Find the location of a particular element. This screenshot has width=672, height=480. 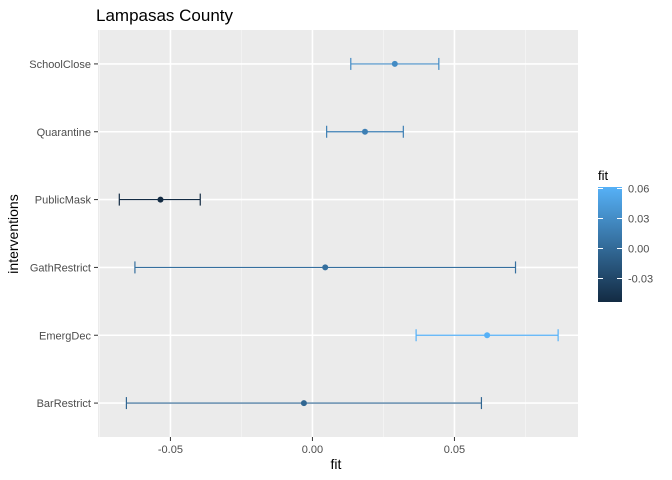

data-point-publicmask is located at coordinates (160, 199).